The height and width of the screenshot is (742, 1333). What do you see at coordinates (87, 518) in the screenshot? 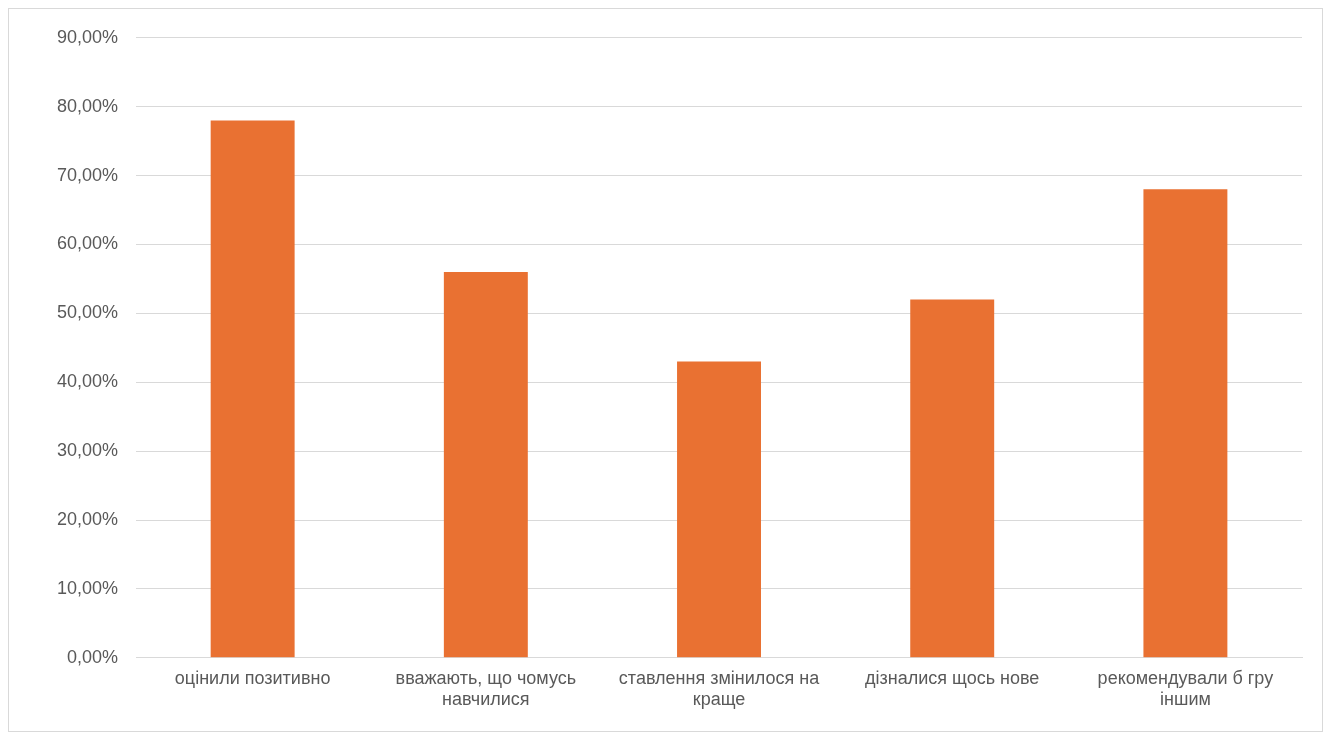
I see `y-tick-label: 20,00%` at bounding box center [87, 518].